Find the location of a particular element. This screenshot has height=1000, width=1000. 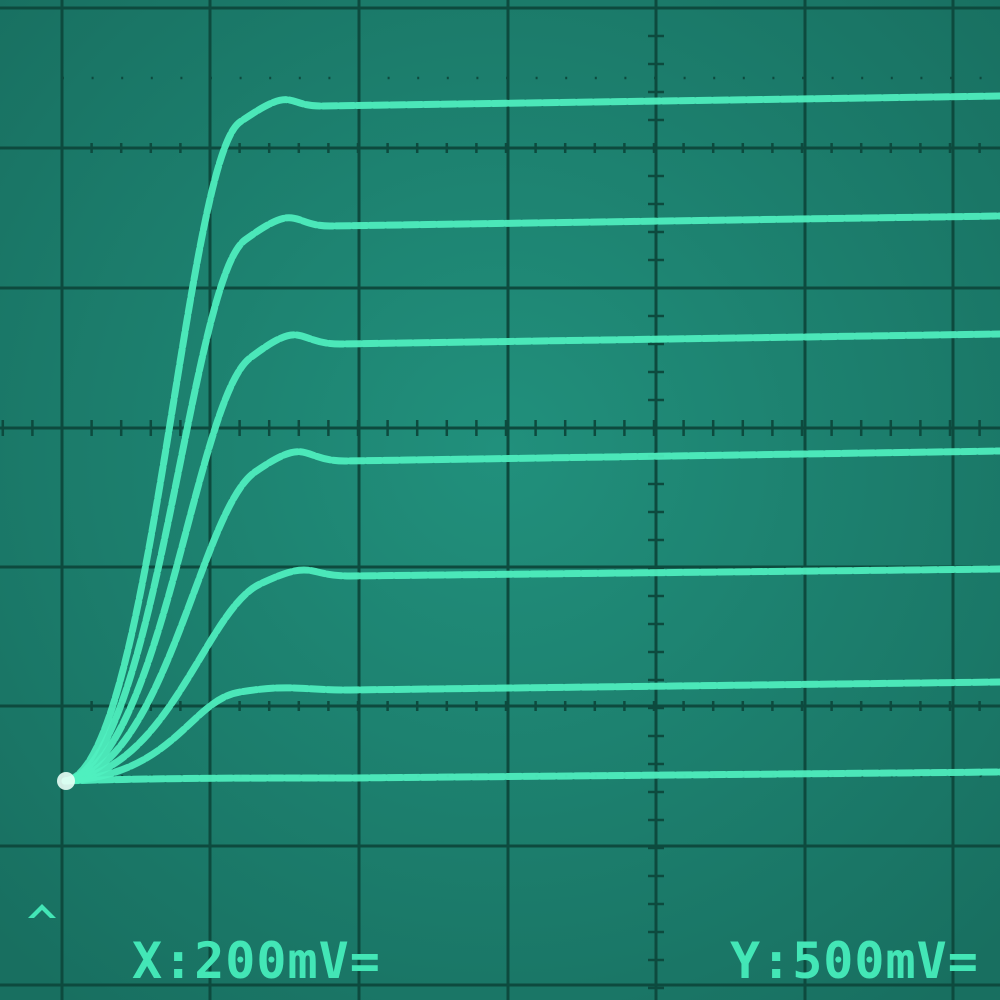

trace-origin-spot is located at coordinates (66, 781).